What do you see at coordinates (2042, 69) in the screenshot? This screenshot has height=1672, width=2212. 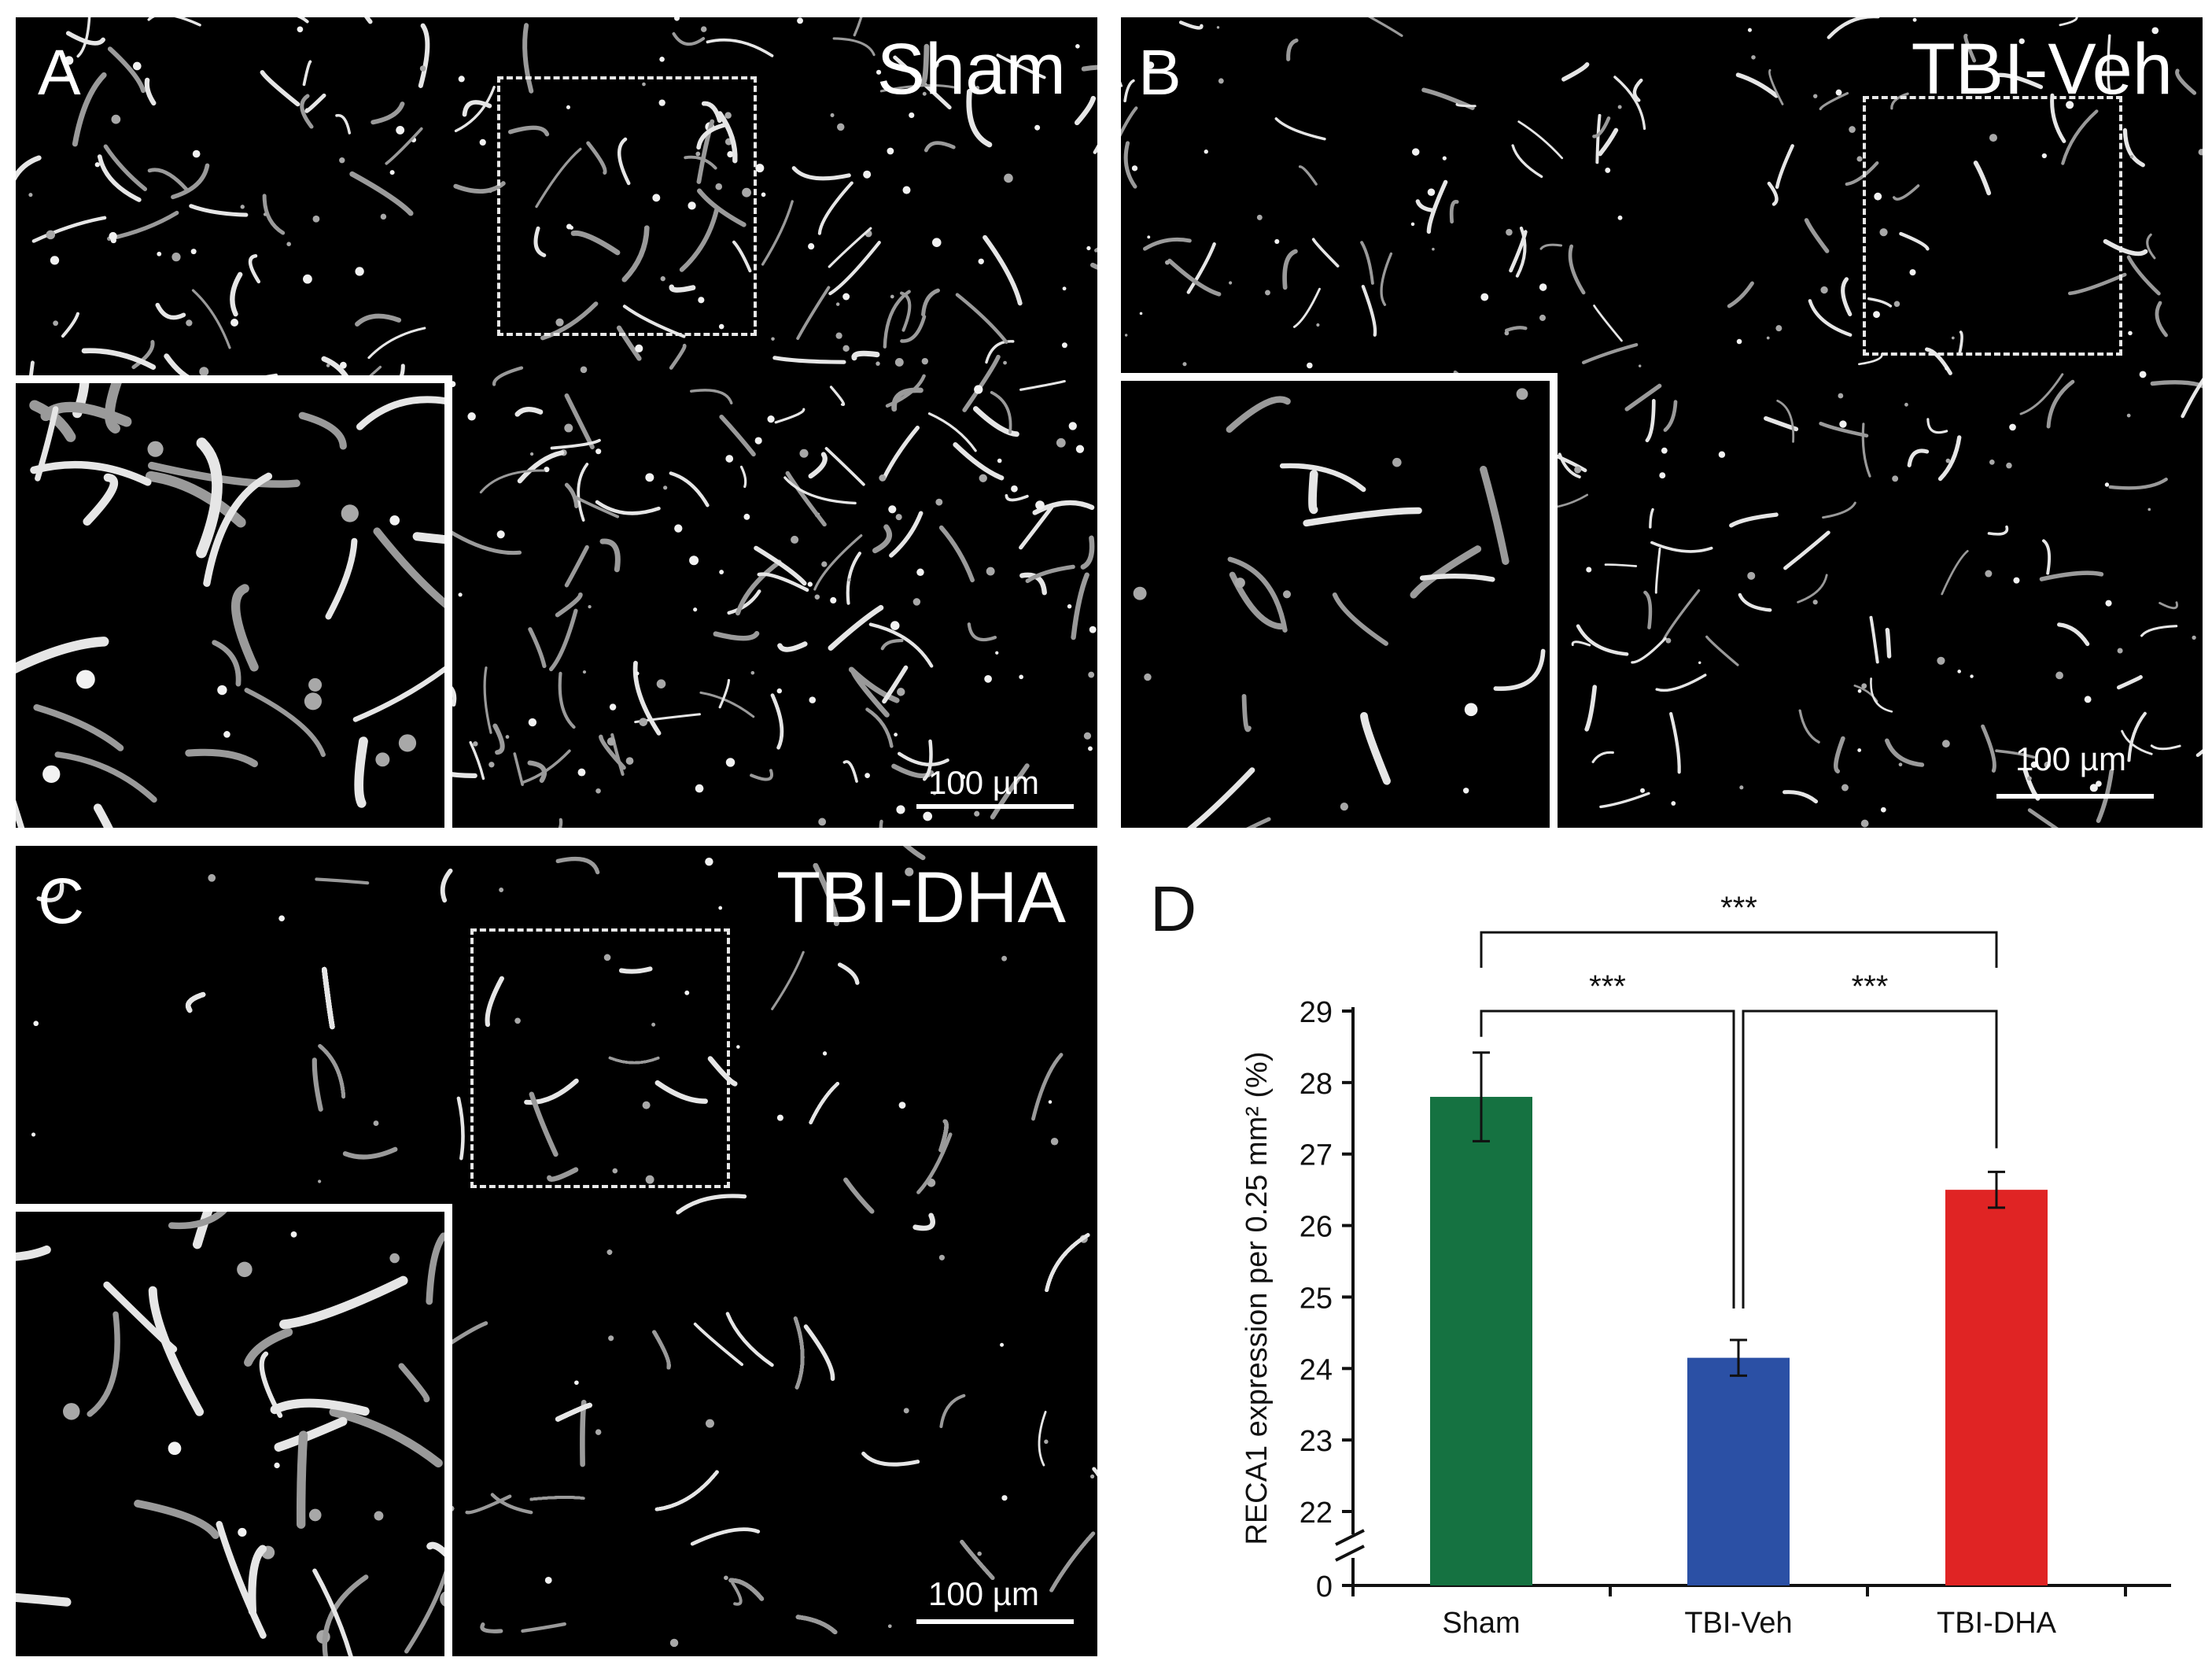 I see `condition-label-b: TBI-Veh` at bounding box center [2042, 69].